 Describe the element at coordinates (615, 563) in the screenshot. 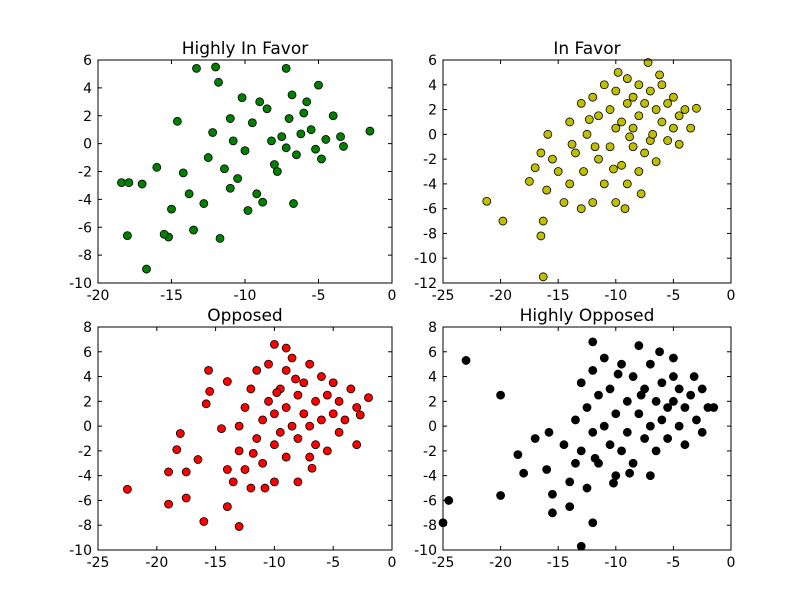

I see `x-tick-label: -10` at that location.